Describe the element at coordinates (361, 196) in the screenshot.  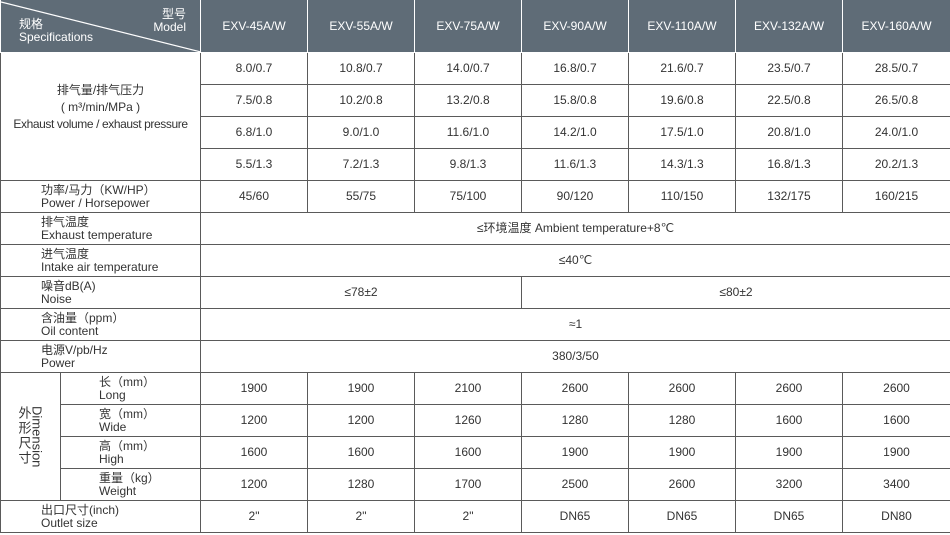
I see `power-value: 55/75` at that location.